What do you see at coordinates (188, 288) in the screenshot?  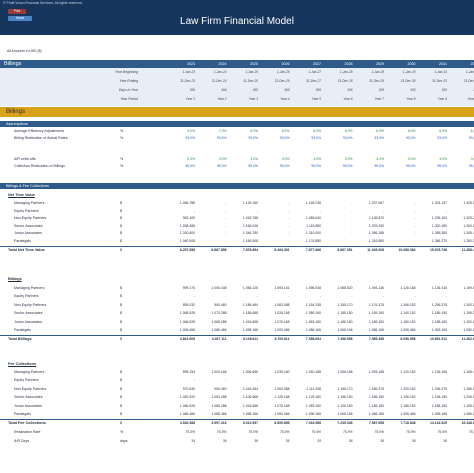 I see `table-cell: 999.175` at bounding box center [188, 288].